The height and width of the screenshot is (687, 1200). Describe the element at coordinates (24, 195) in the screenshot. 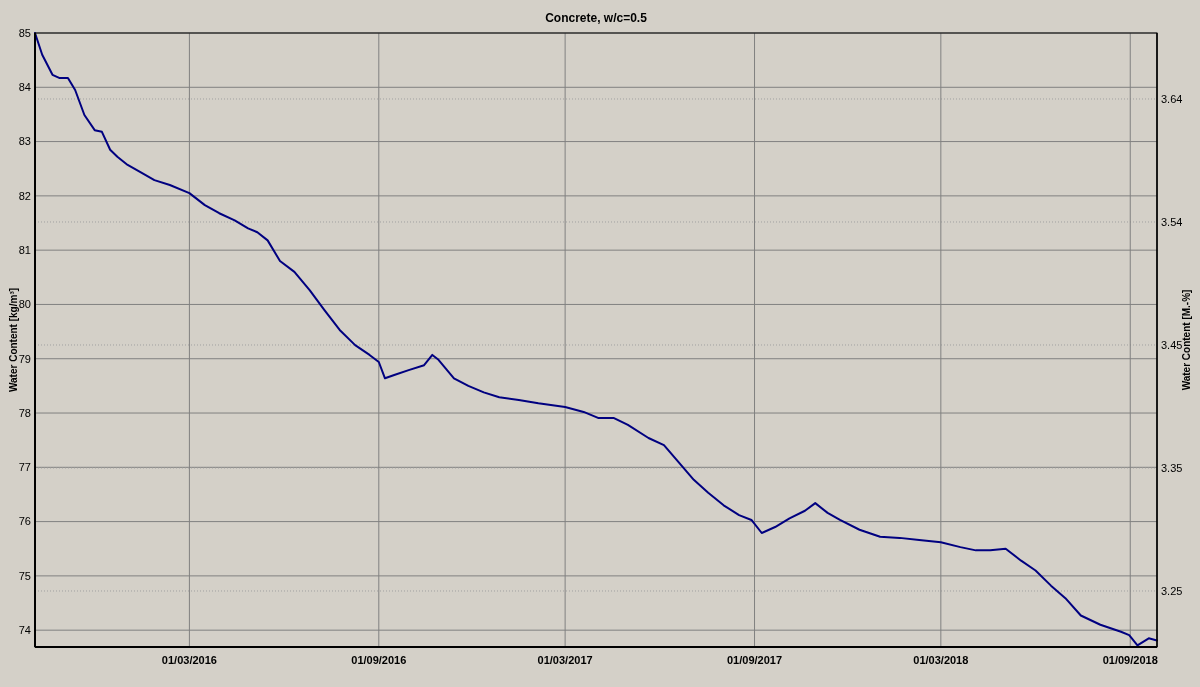

I see `y-tick-label: 82` at that location.